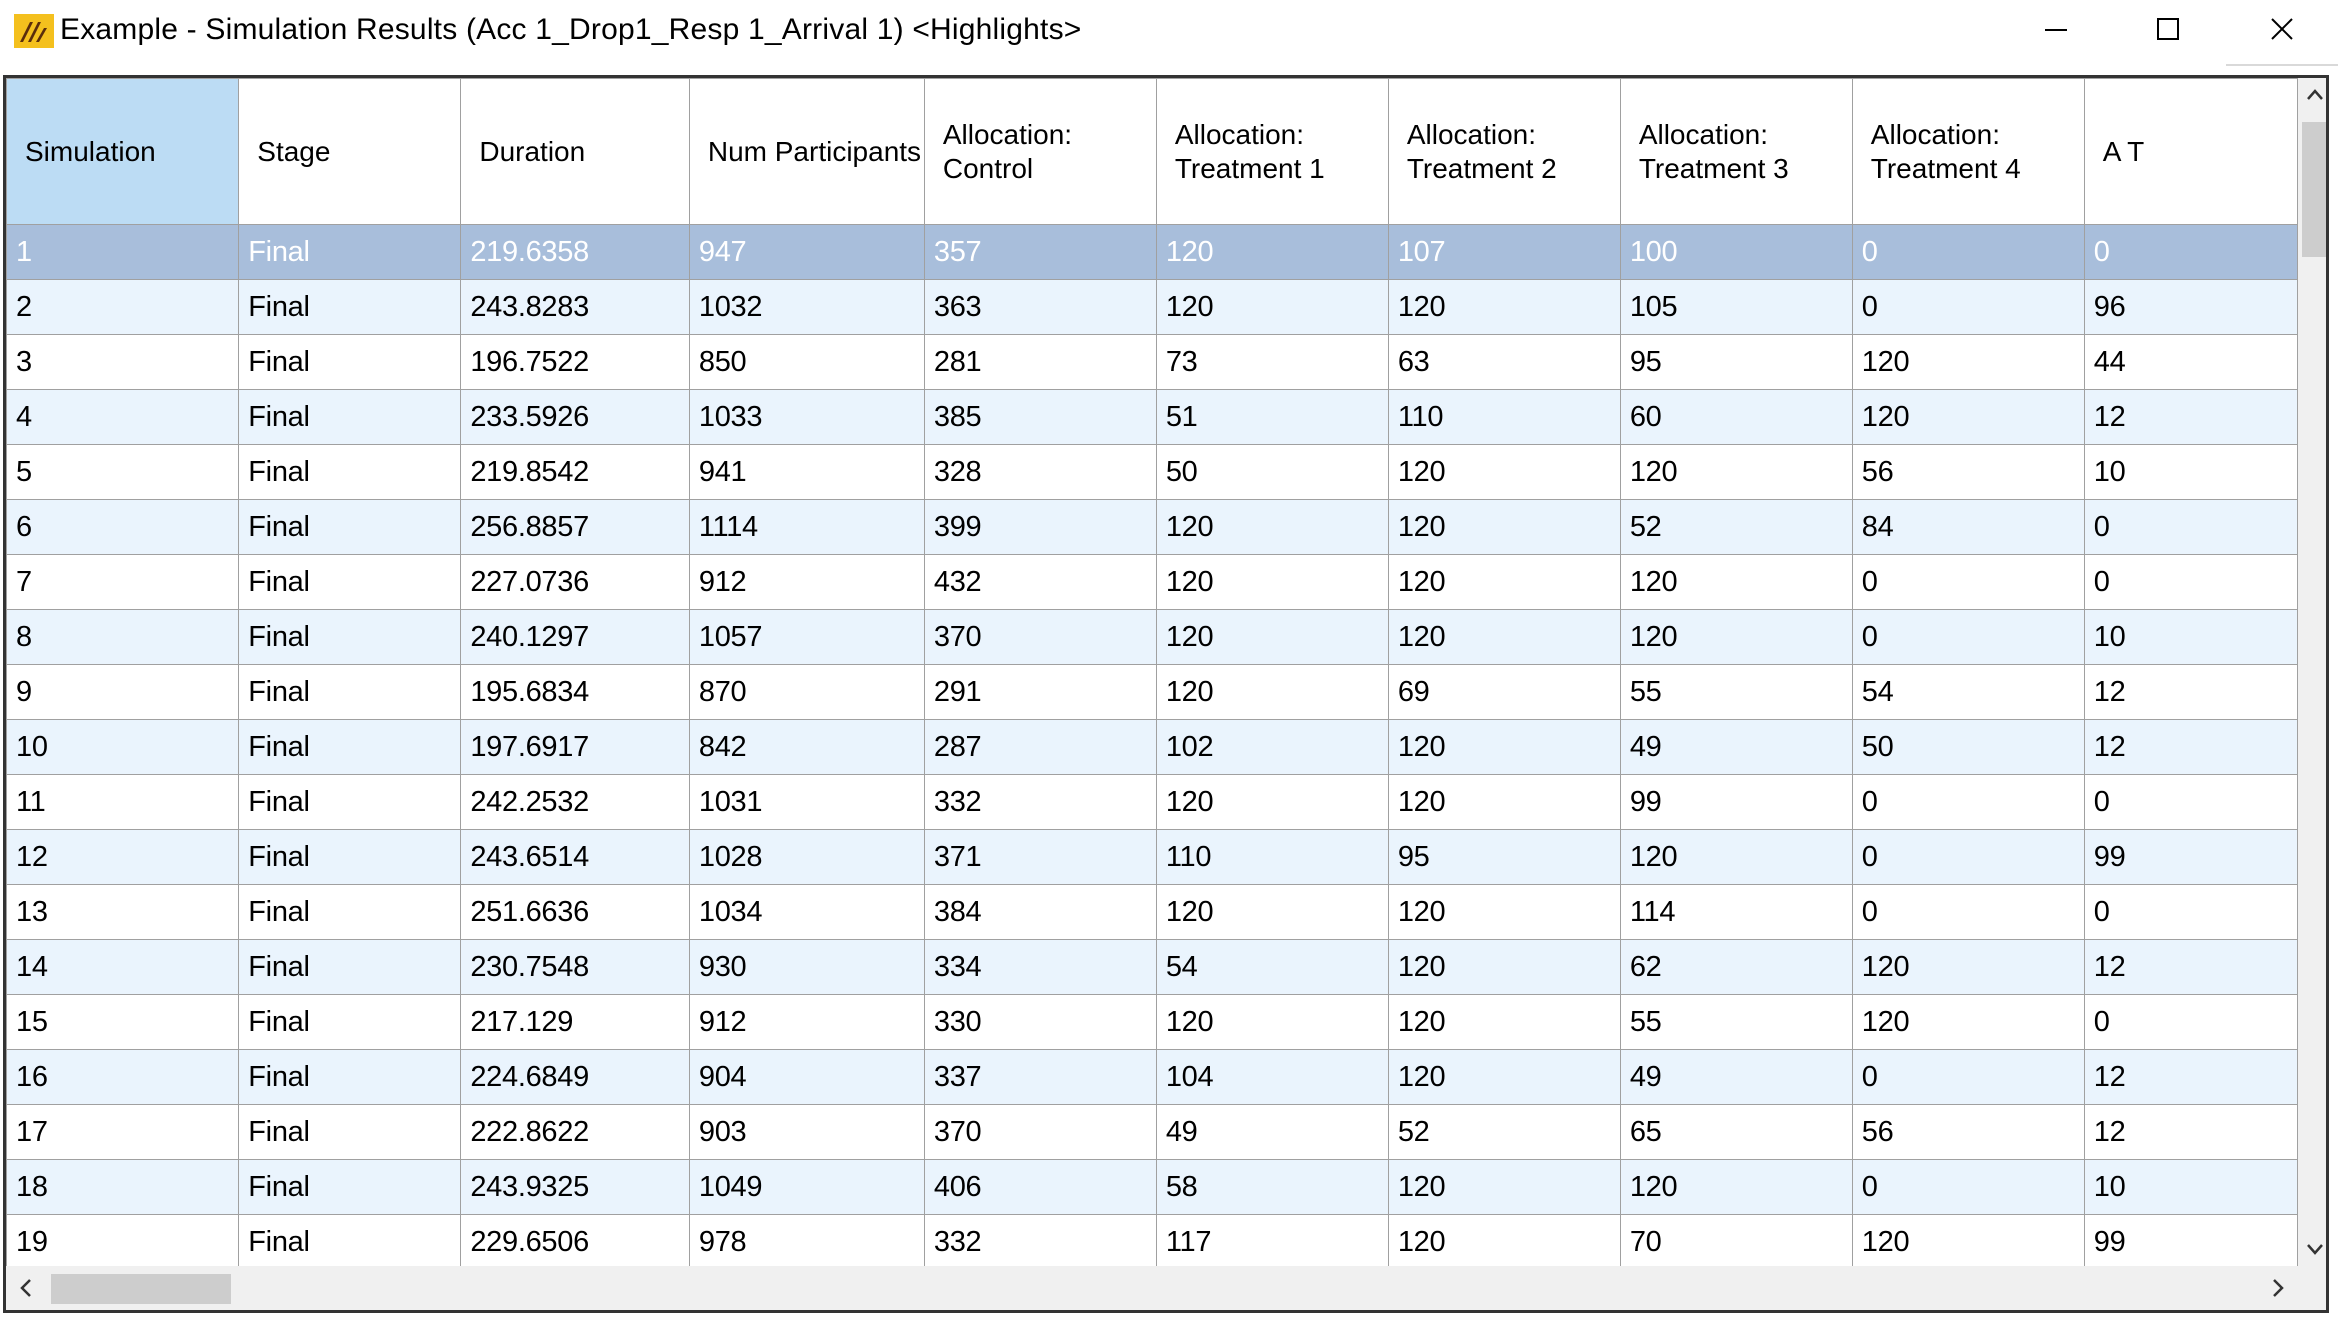 The image size is (2338, 1317). Describe the element at coordinates (575, 527) in the screenshot. I see `table-cell: 256.8857` at that location.